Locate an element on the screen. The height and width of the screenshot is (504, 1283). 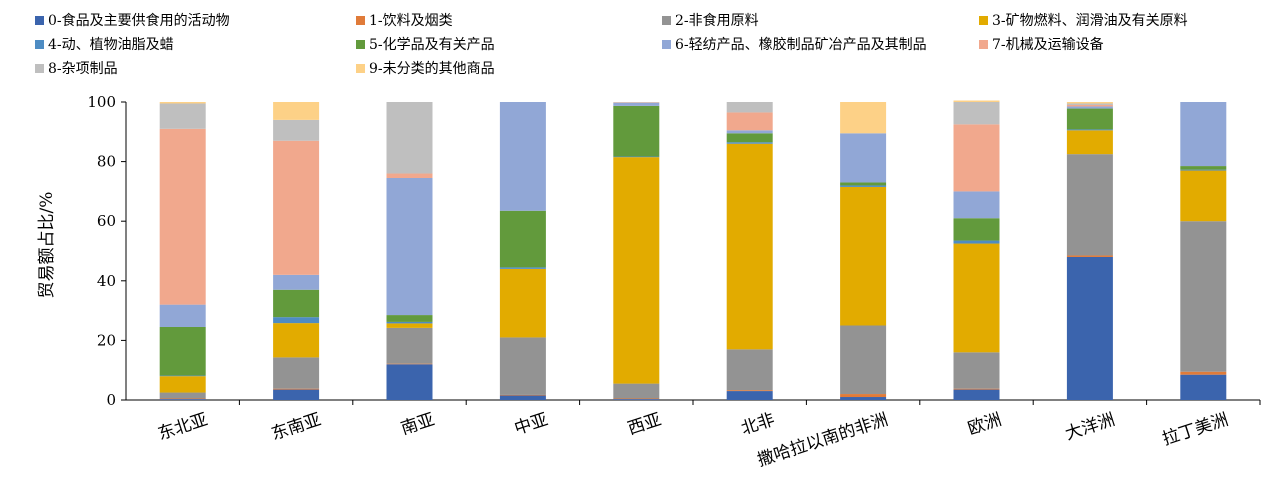
legend-item: 7-机械及运输设备 is located at coordinates (1041, 44).